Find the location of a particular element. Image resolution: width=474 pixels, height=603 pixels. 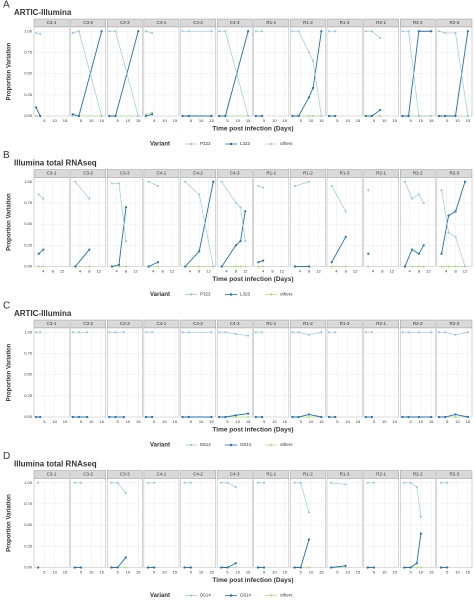

y-tick-label: 0.25 is located at coordinates (28, 244).